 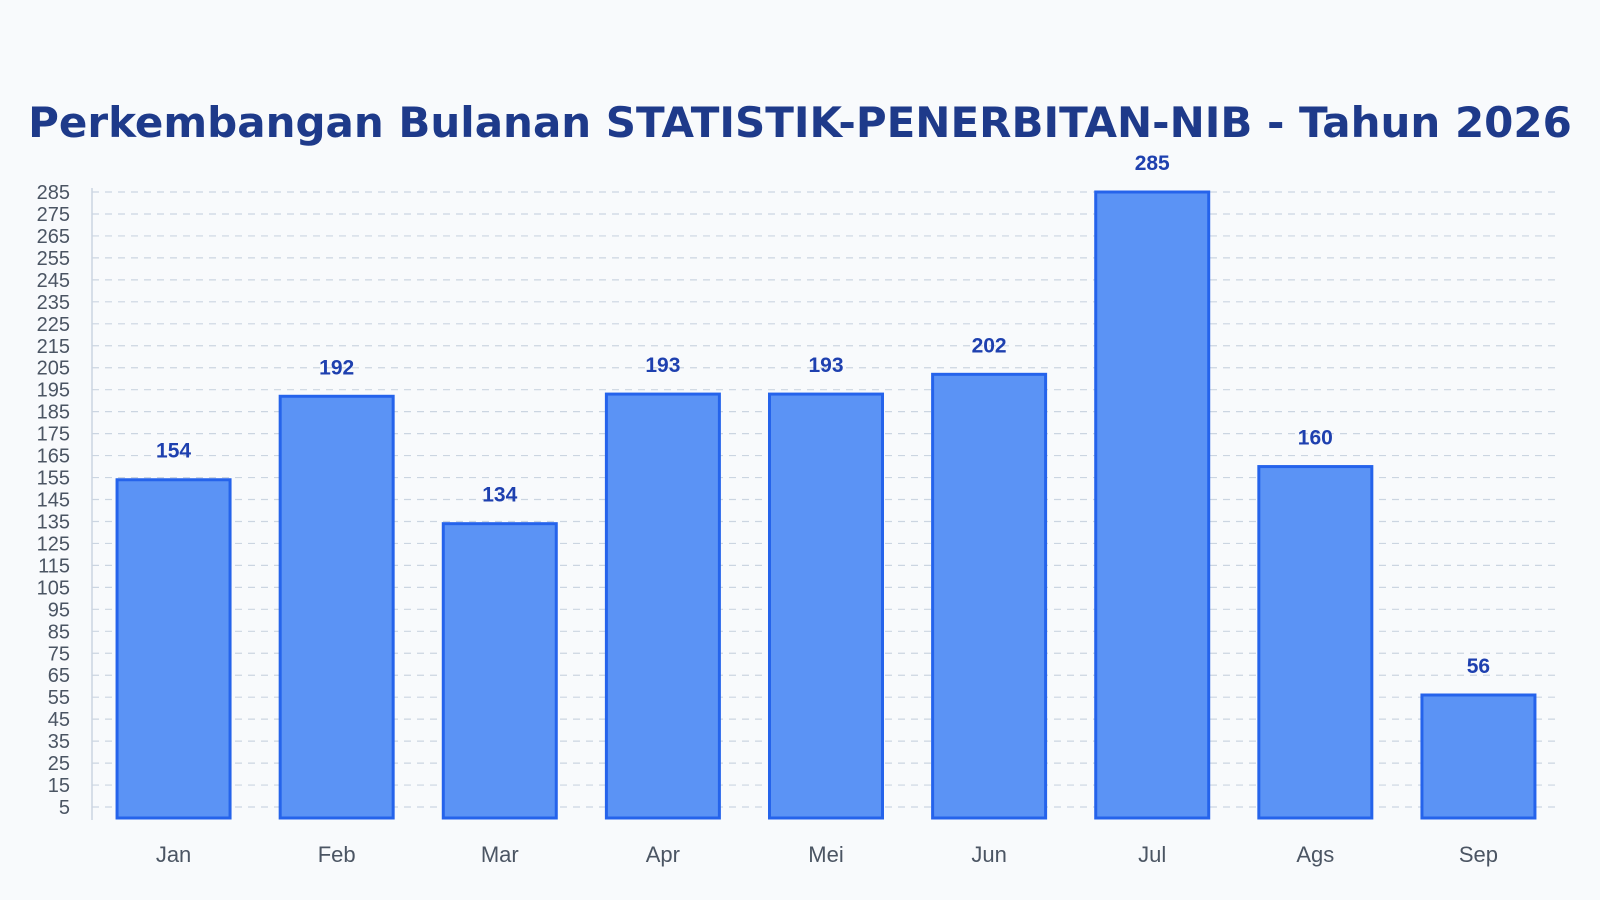 What do you see at coordinates (663, 854) in the screenshot?
I see `x-tick-label: Apr` at bounding box center [663, 854].